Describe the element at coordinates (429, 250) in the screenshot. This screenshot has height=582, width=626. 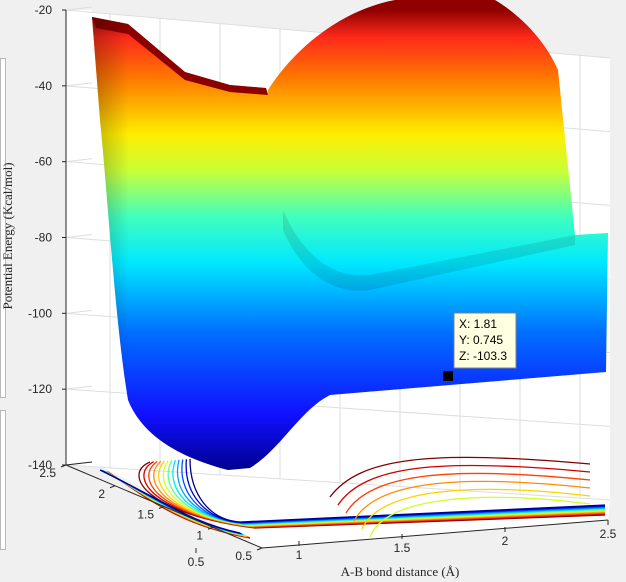
I see `surface-valley-shade` at that location.